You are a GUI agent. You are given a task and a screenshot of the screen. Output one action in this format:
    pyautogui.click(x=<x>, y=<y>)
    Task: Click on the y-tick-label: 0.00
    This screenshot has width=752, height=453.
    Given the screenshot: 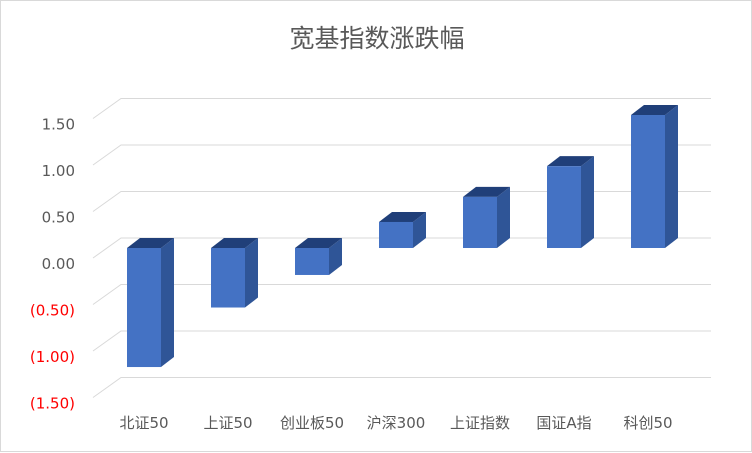 What is the action you would take?
    pyautogui.click(x=58, y=264)
    